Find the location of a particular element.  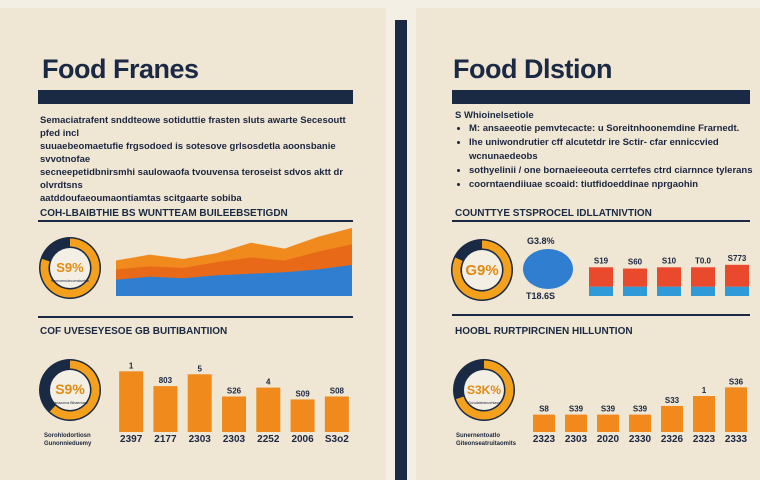

circle-top-label: G3.8% is located at coordinates (541, 241).